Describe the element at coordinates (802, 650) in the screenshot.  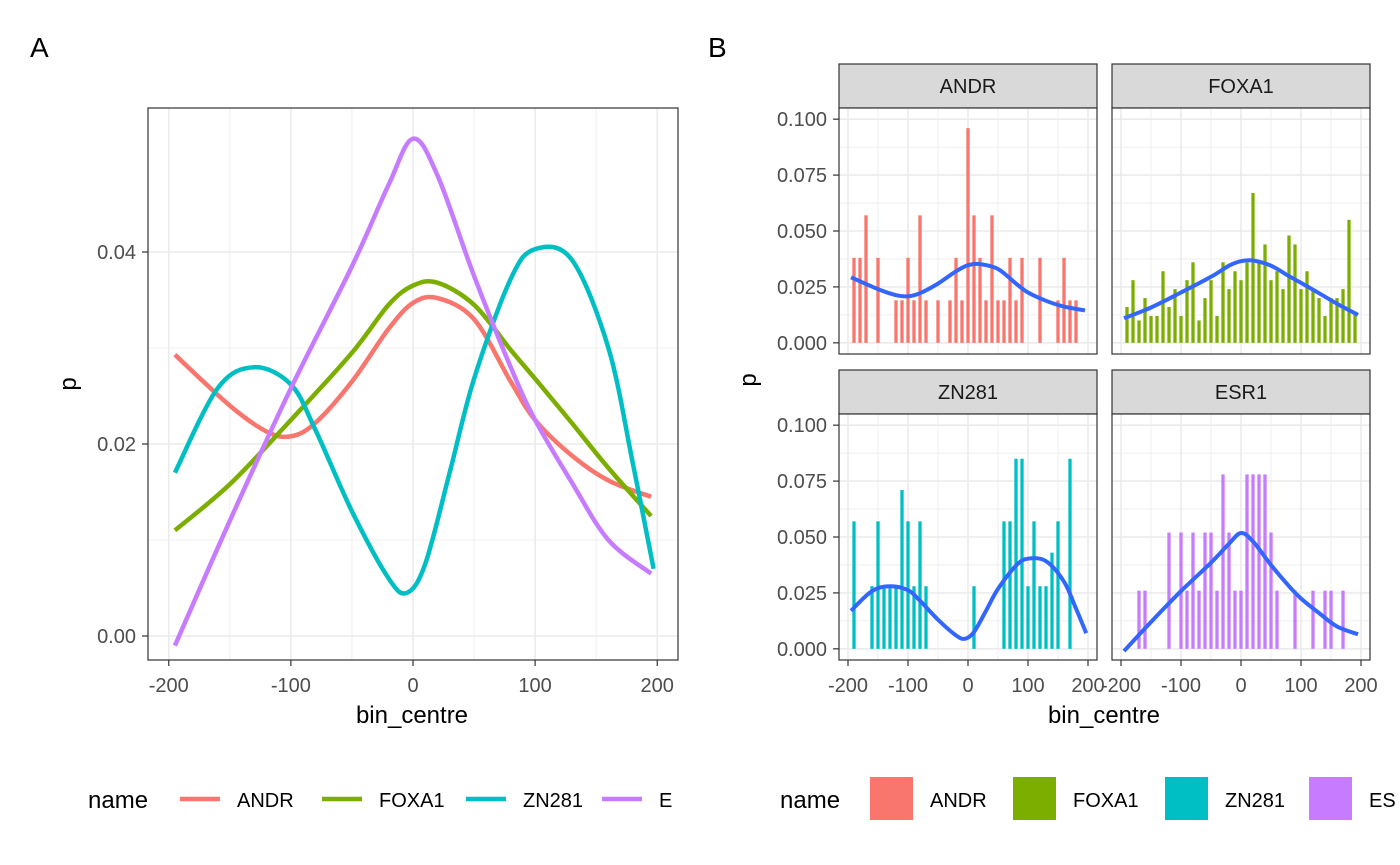
I see `facet-y-tick-label: 0.000` at that location.